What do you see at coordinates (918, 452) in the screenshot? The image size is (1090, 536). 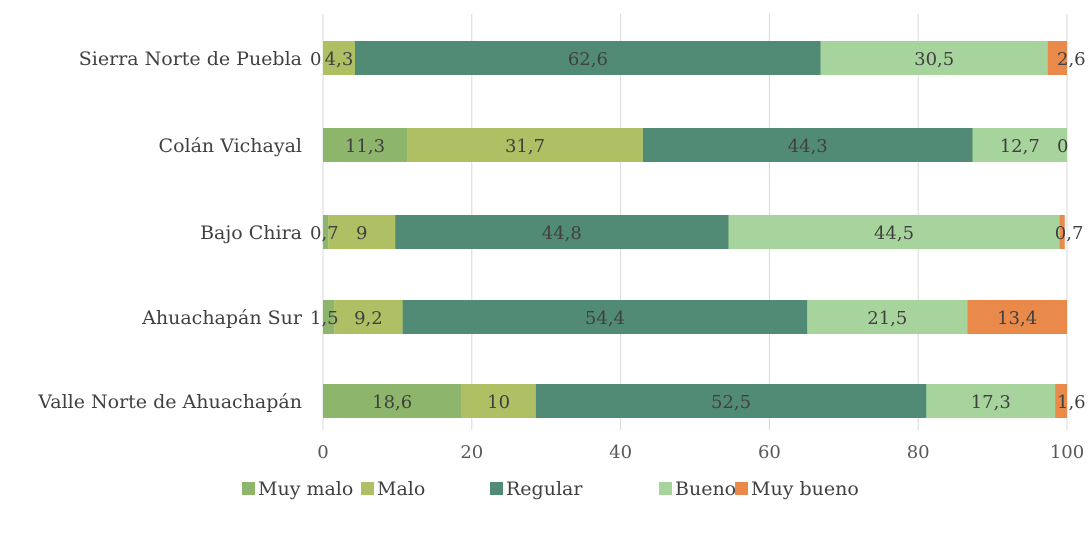 I see `x-tick-label: 80` at bounding box center [918, 452].